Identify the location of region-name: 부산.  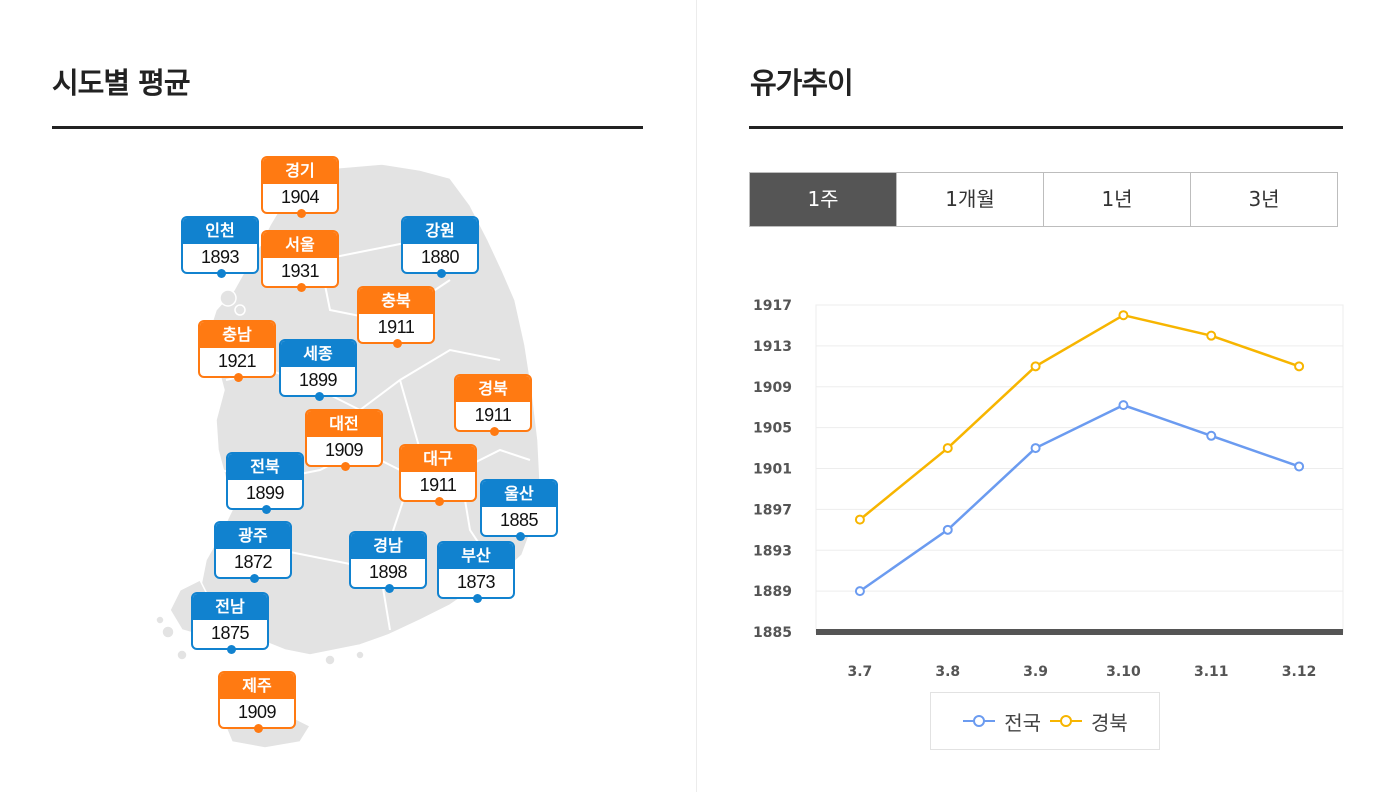
(476, 556).